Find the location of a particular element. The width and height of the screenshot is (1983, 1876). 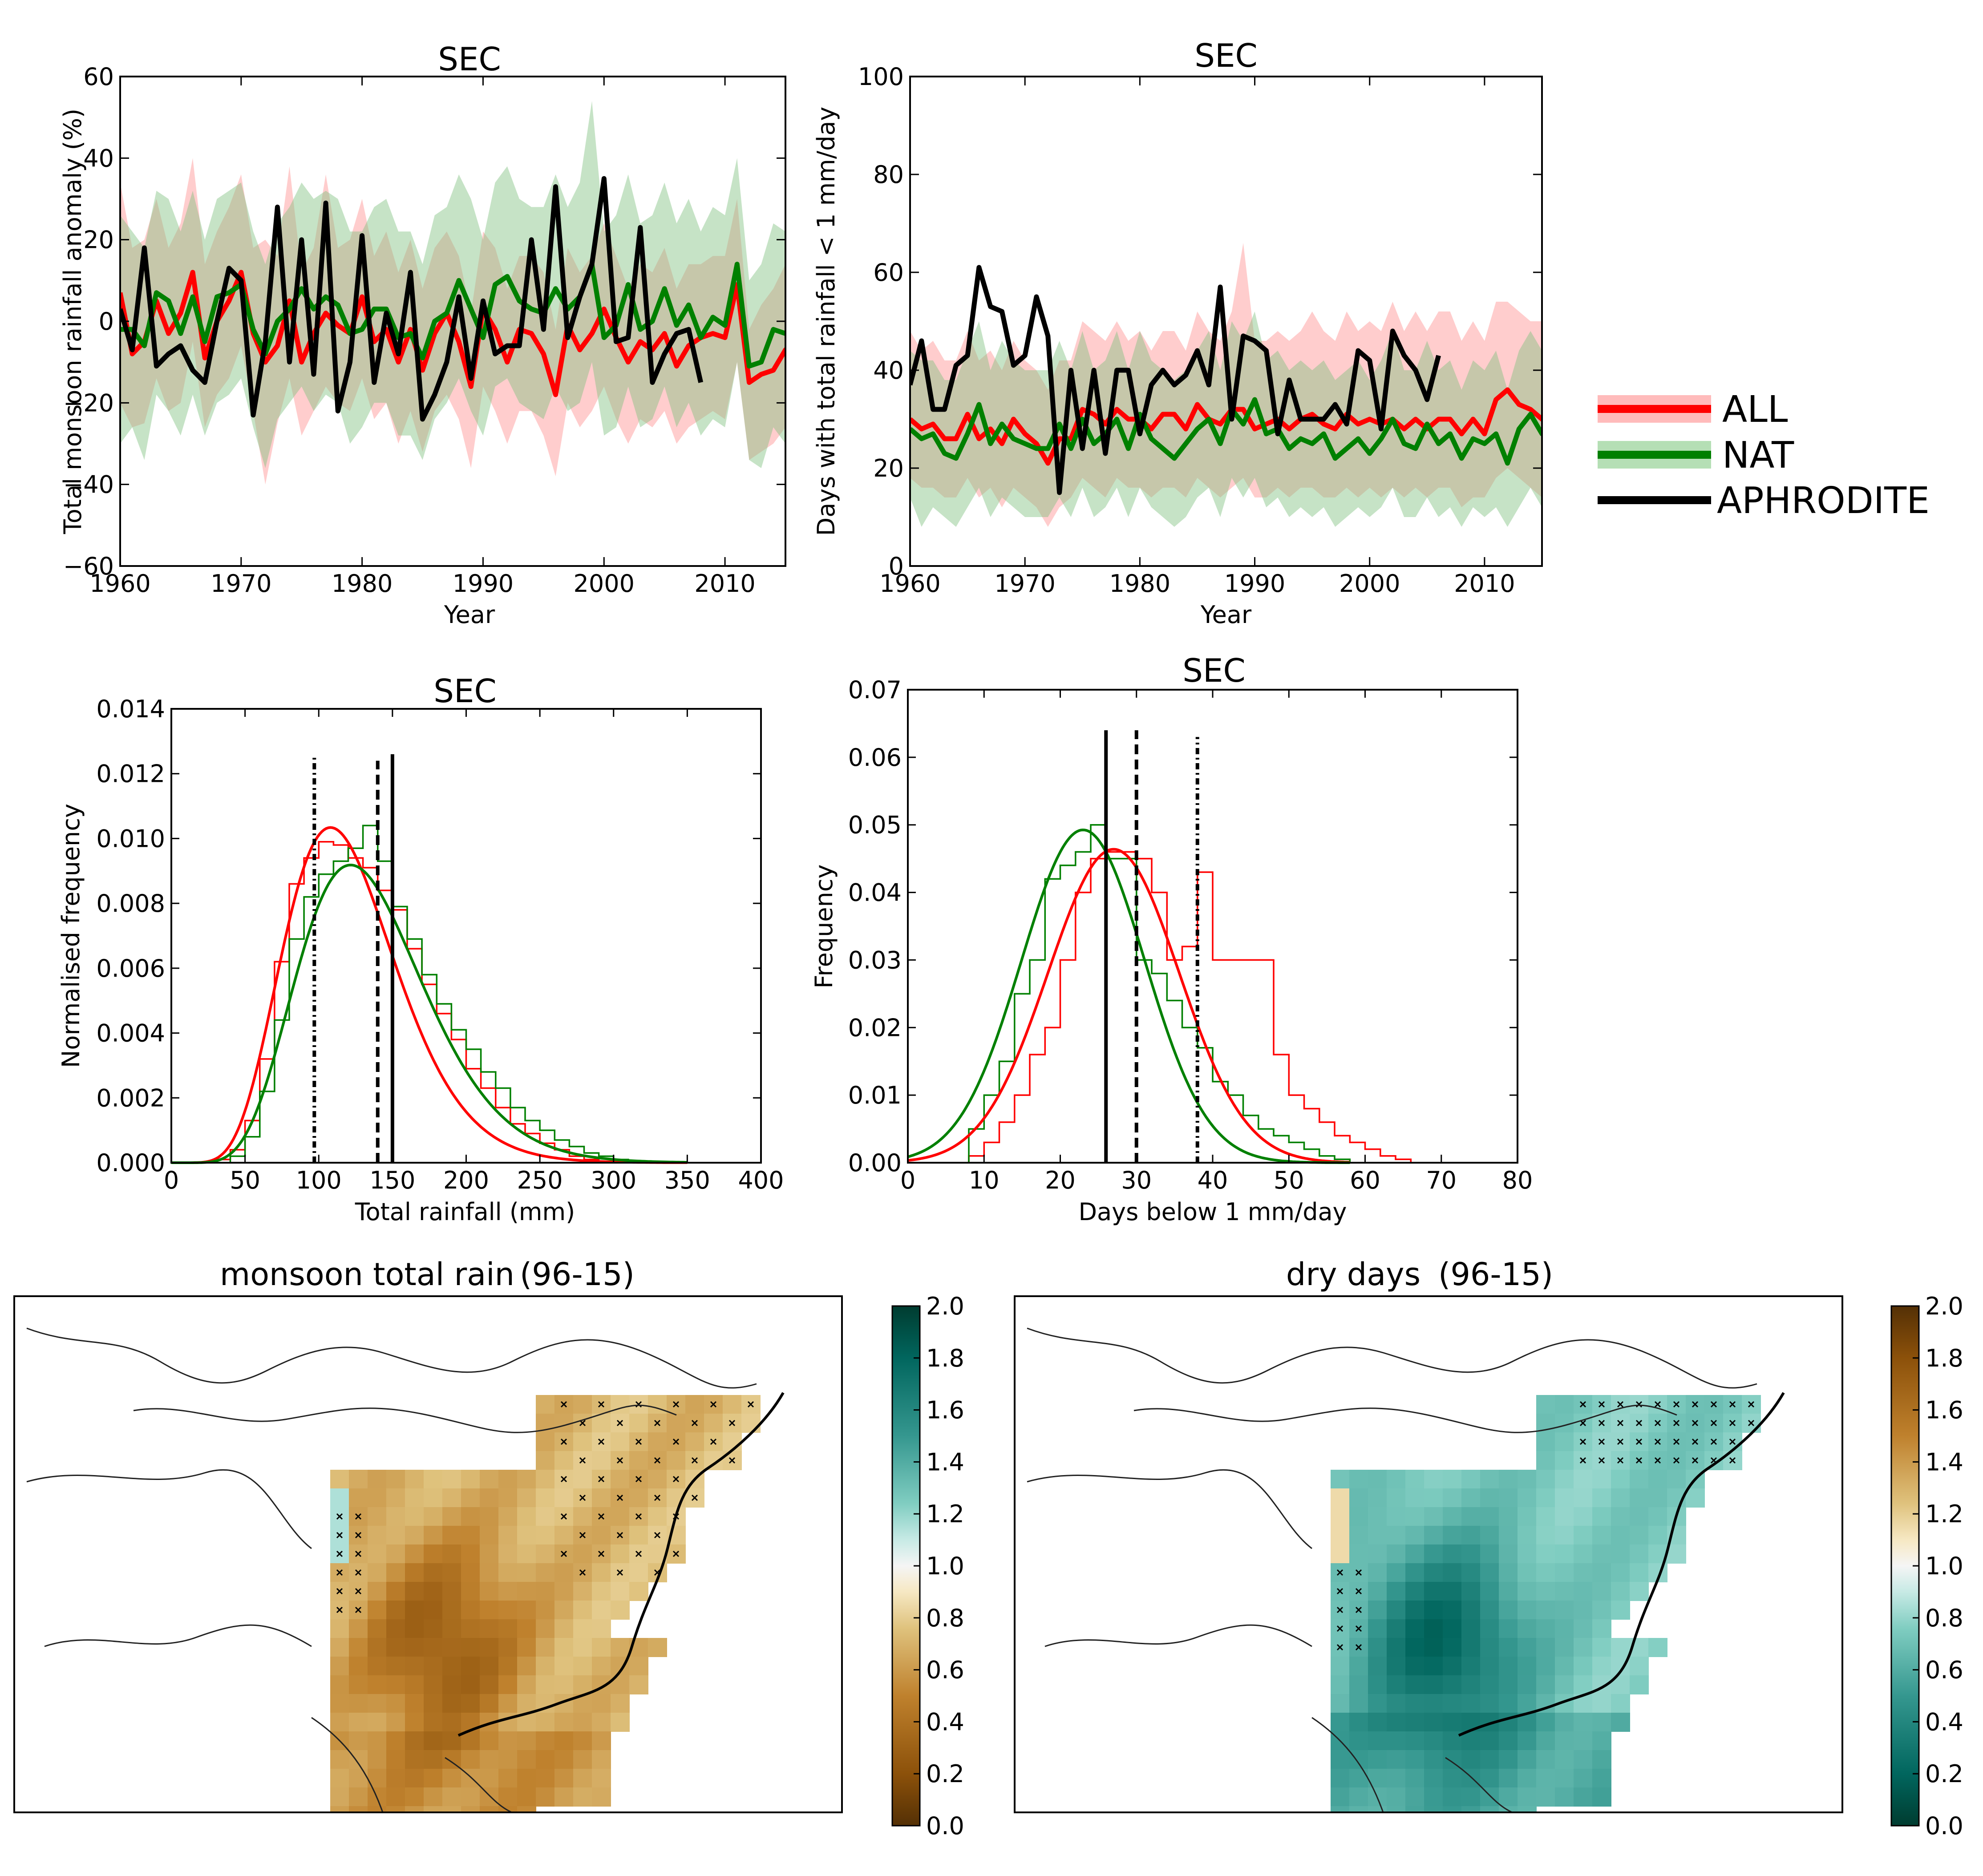

x-tick-label: 2000 is located at coordinates (1370, 584).